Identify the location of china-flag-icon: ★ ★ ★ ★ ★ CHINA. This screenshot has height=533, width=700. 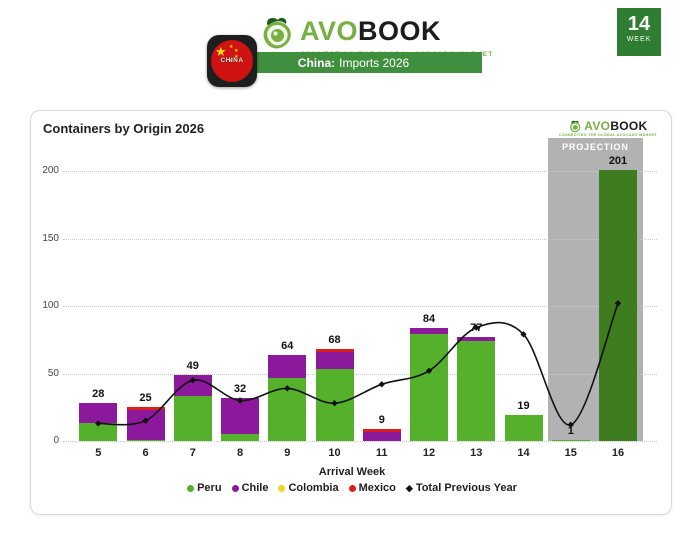
(232, 61).